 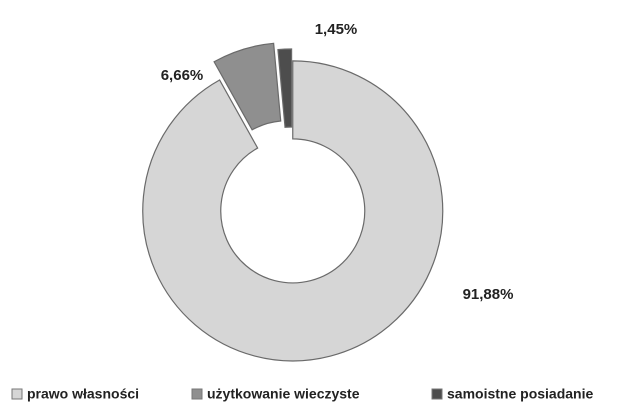 What do you see at coordinates (488, 294) in the screenshot?
I see `data-label: 91,88%` at bounding box center [488, 294].